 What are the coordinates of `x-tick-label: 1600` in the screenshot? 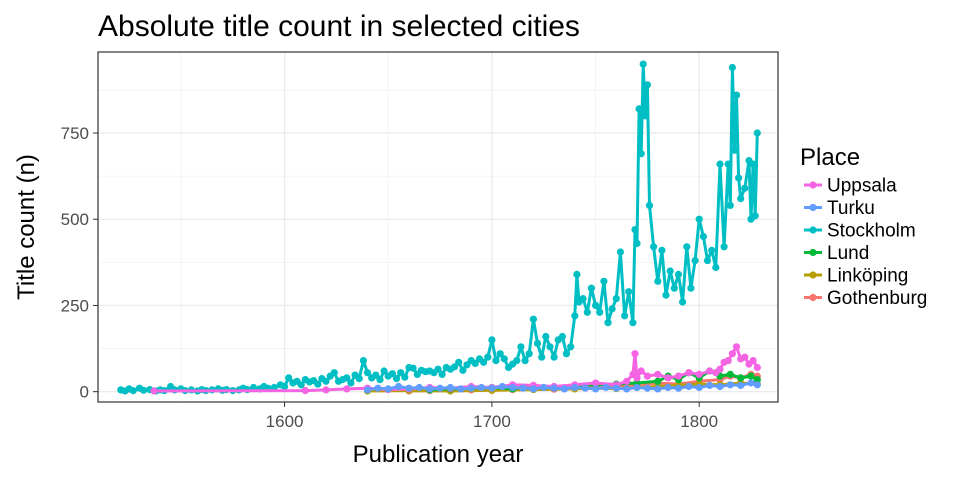 It's located at (285, 421).